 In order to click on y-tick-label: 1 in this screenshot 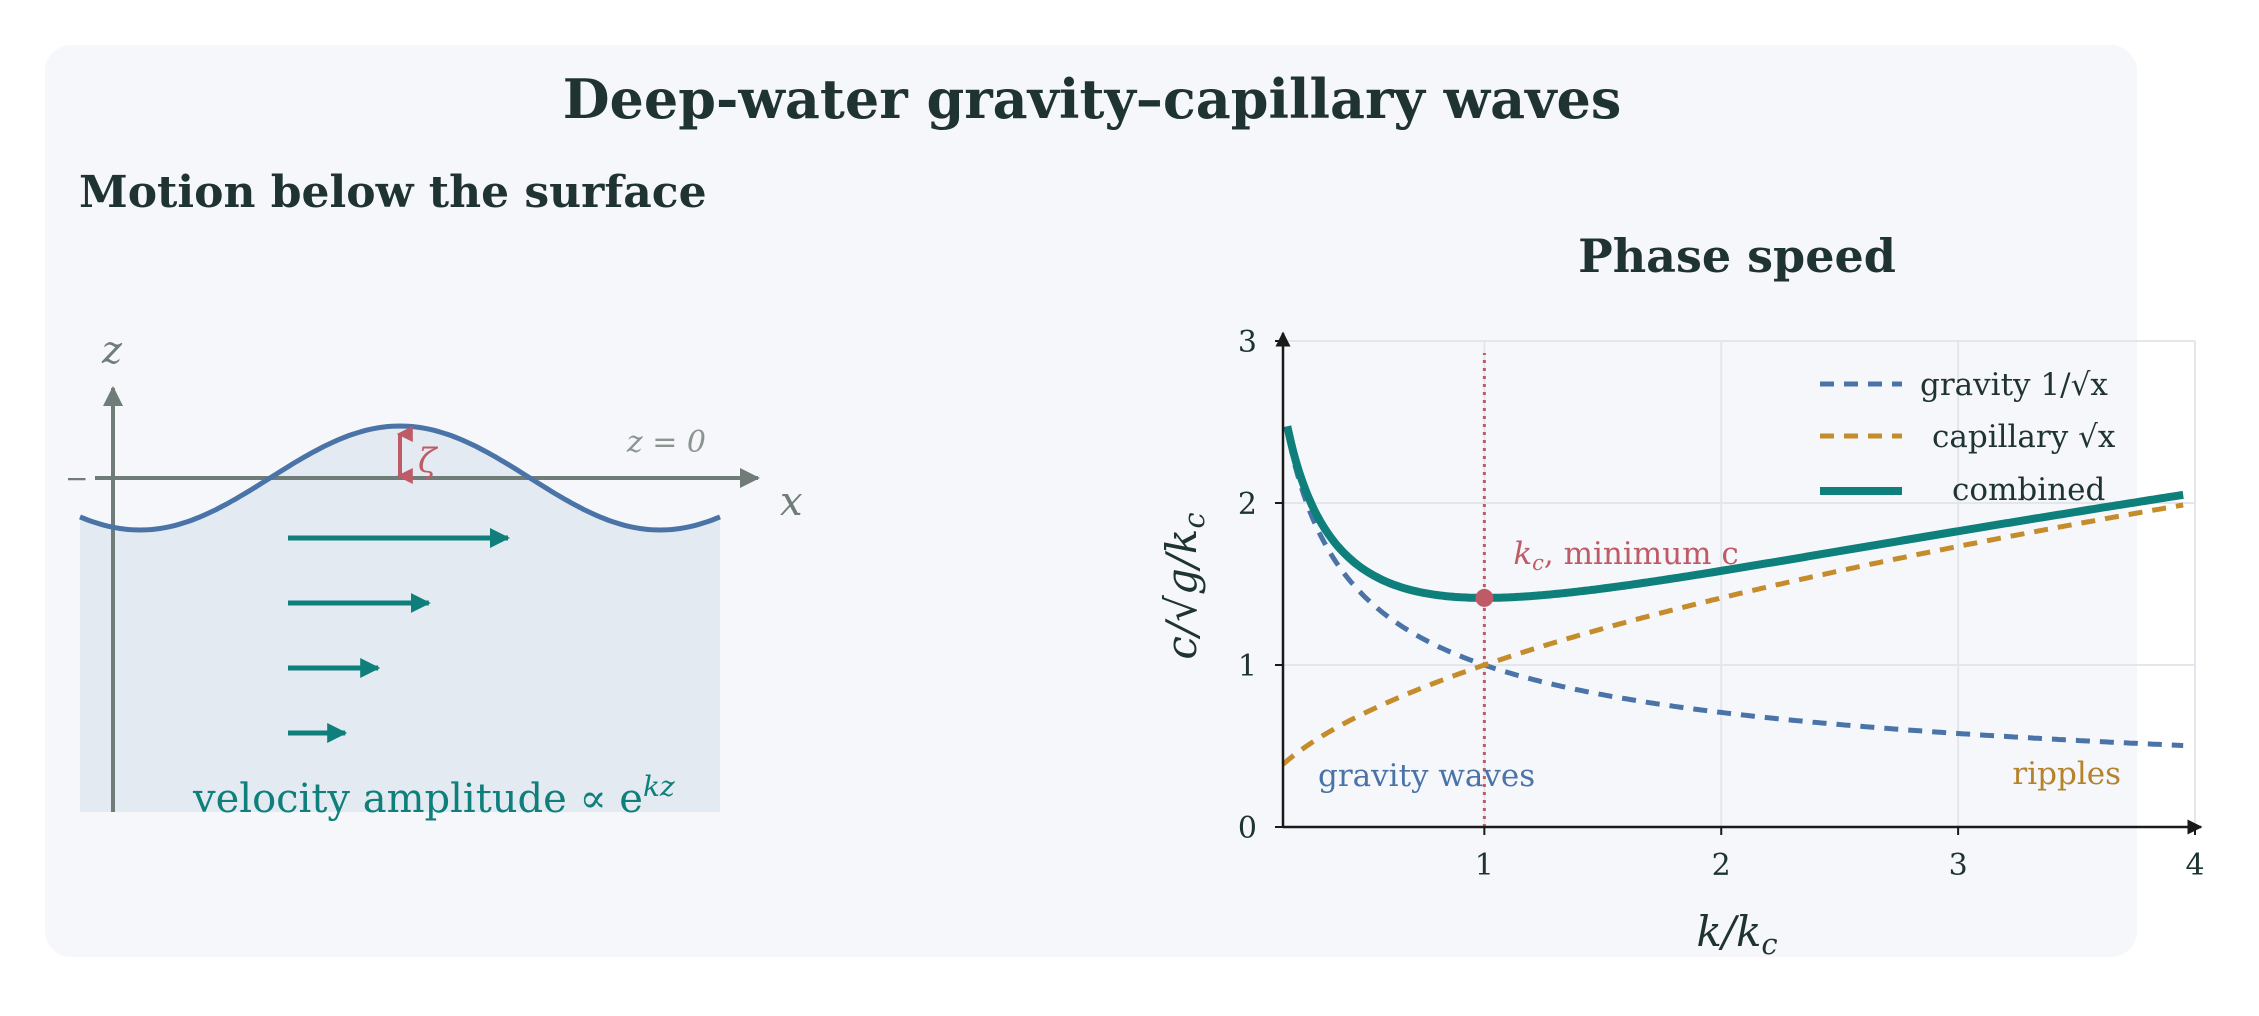, I will do `click(1247, 666)`.